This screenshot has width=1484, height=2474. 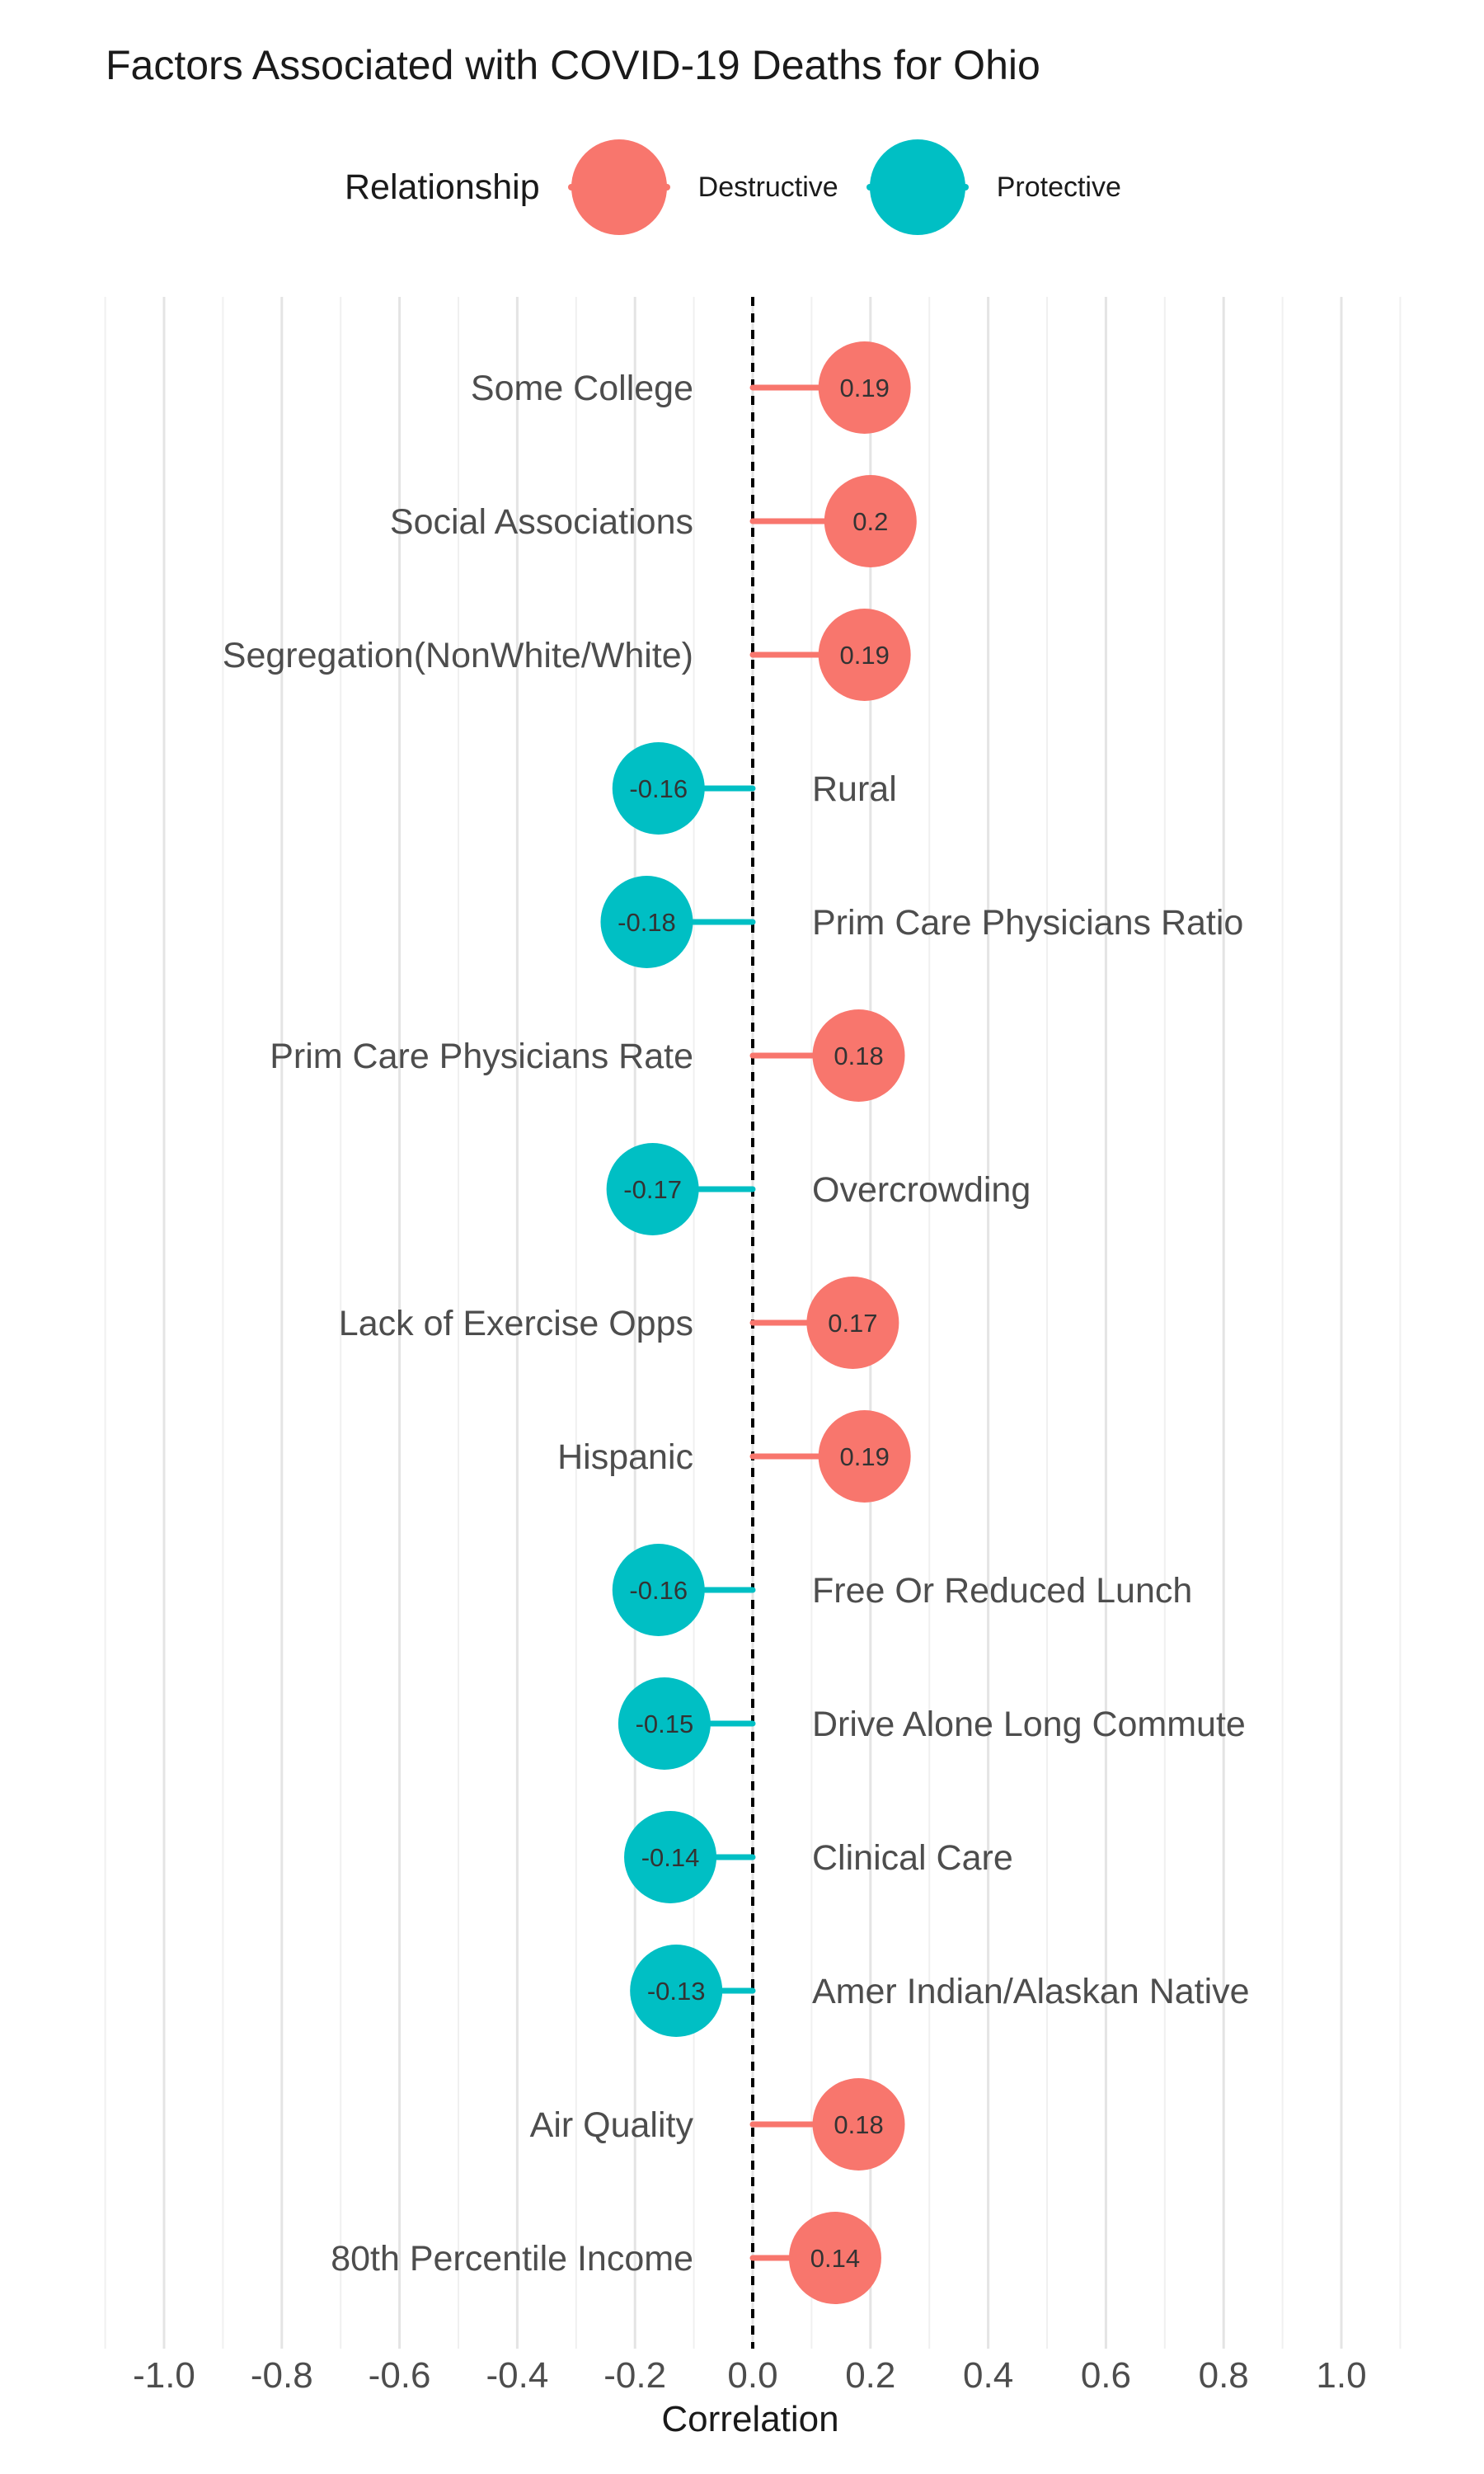 I want to click on factor-label: Air Quality, so click(x=612, y=2125).